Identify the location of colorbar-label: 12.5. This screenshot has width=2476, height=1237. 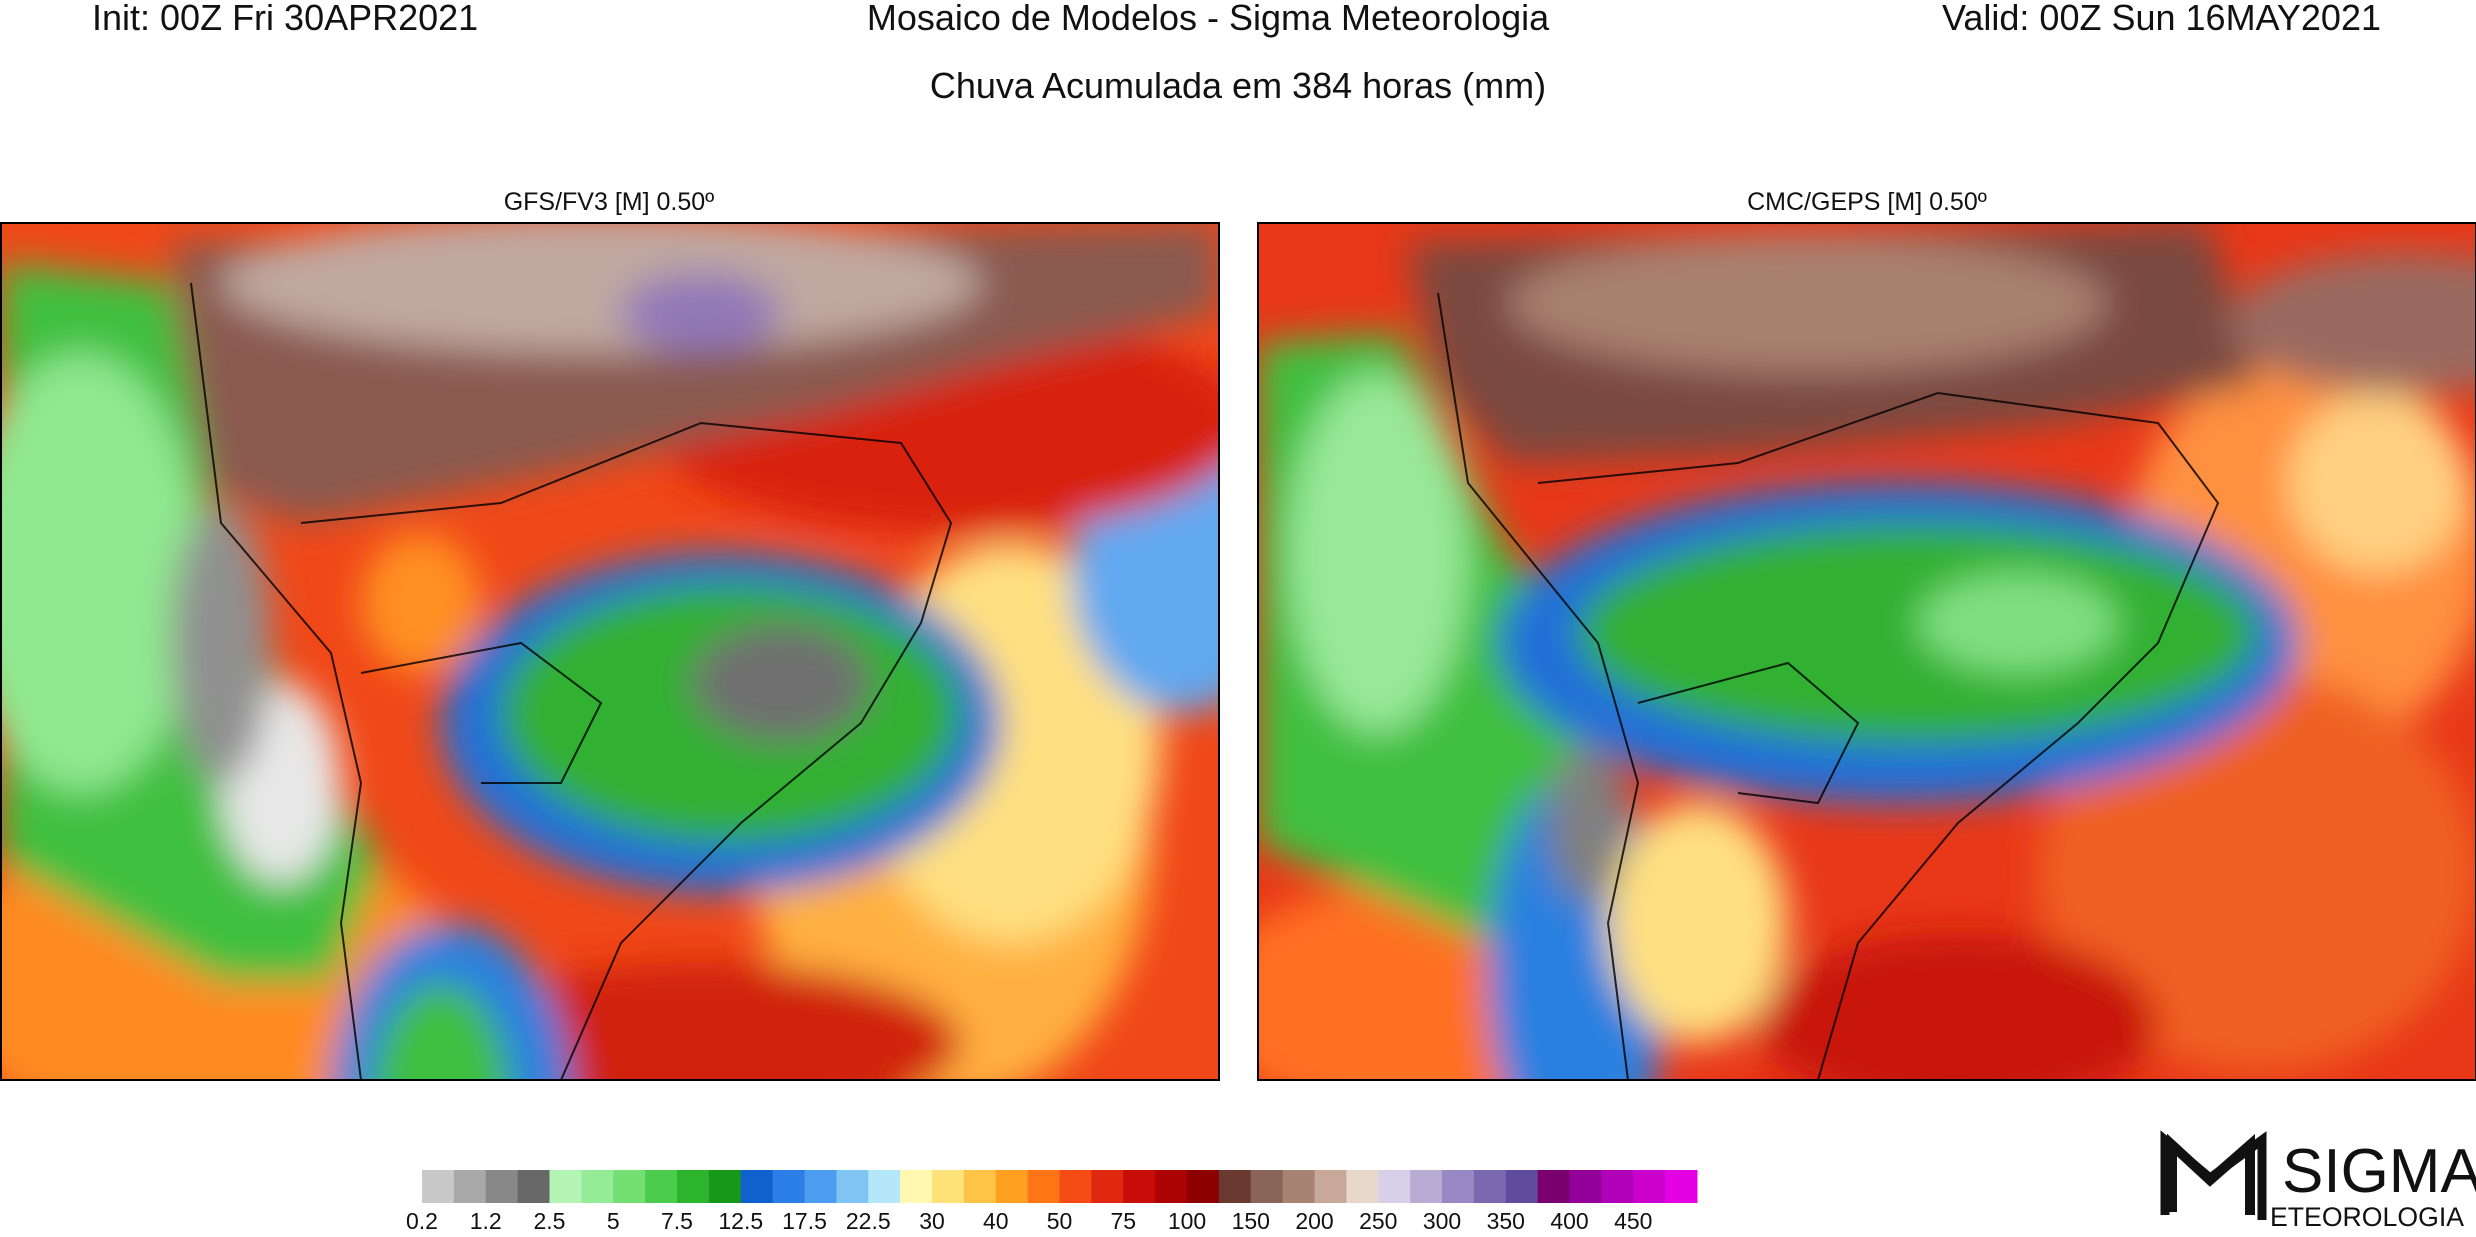
(740, 1220).